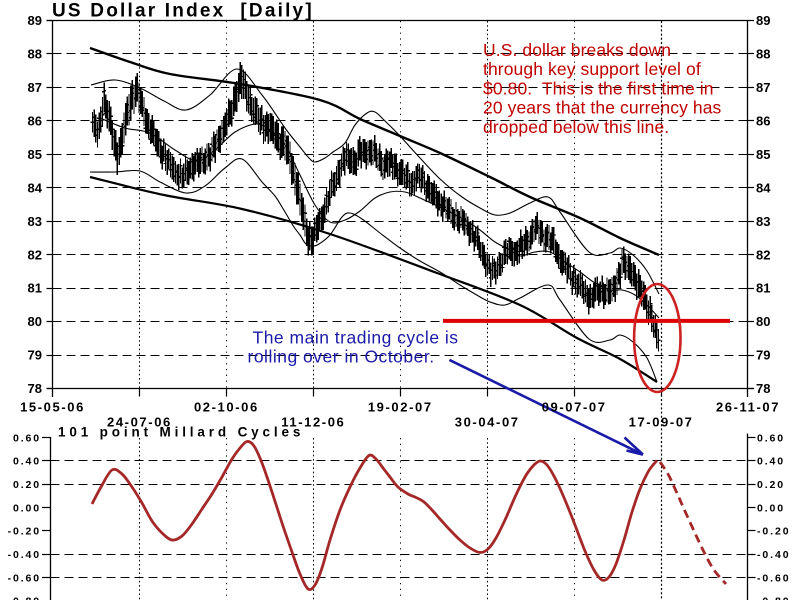 The image size is (800, 600). Describe the element at coordinates (356, 338) in the screenshot. I see `svg-text: The main trading cycle is` at that location.